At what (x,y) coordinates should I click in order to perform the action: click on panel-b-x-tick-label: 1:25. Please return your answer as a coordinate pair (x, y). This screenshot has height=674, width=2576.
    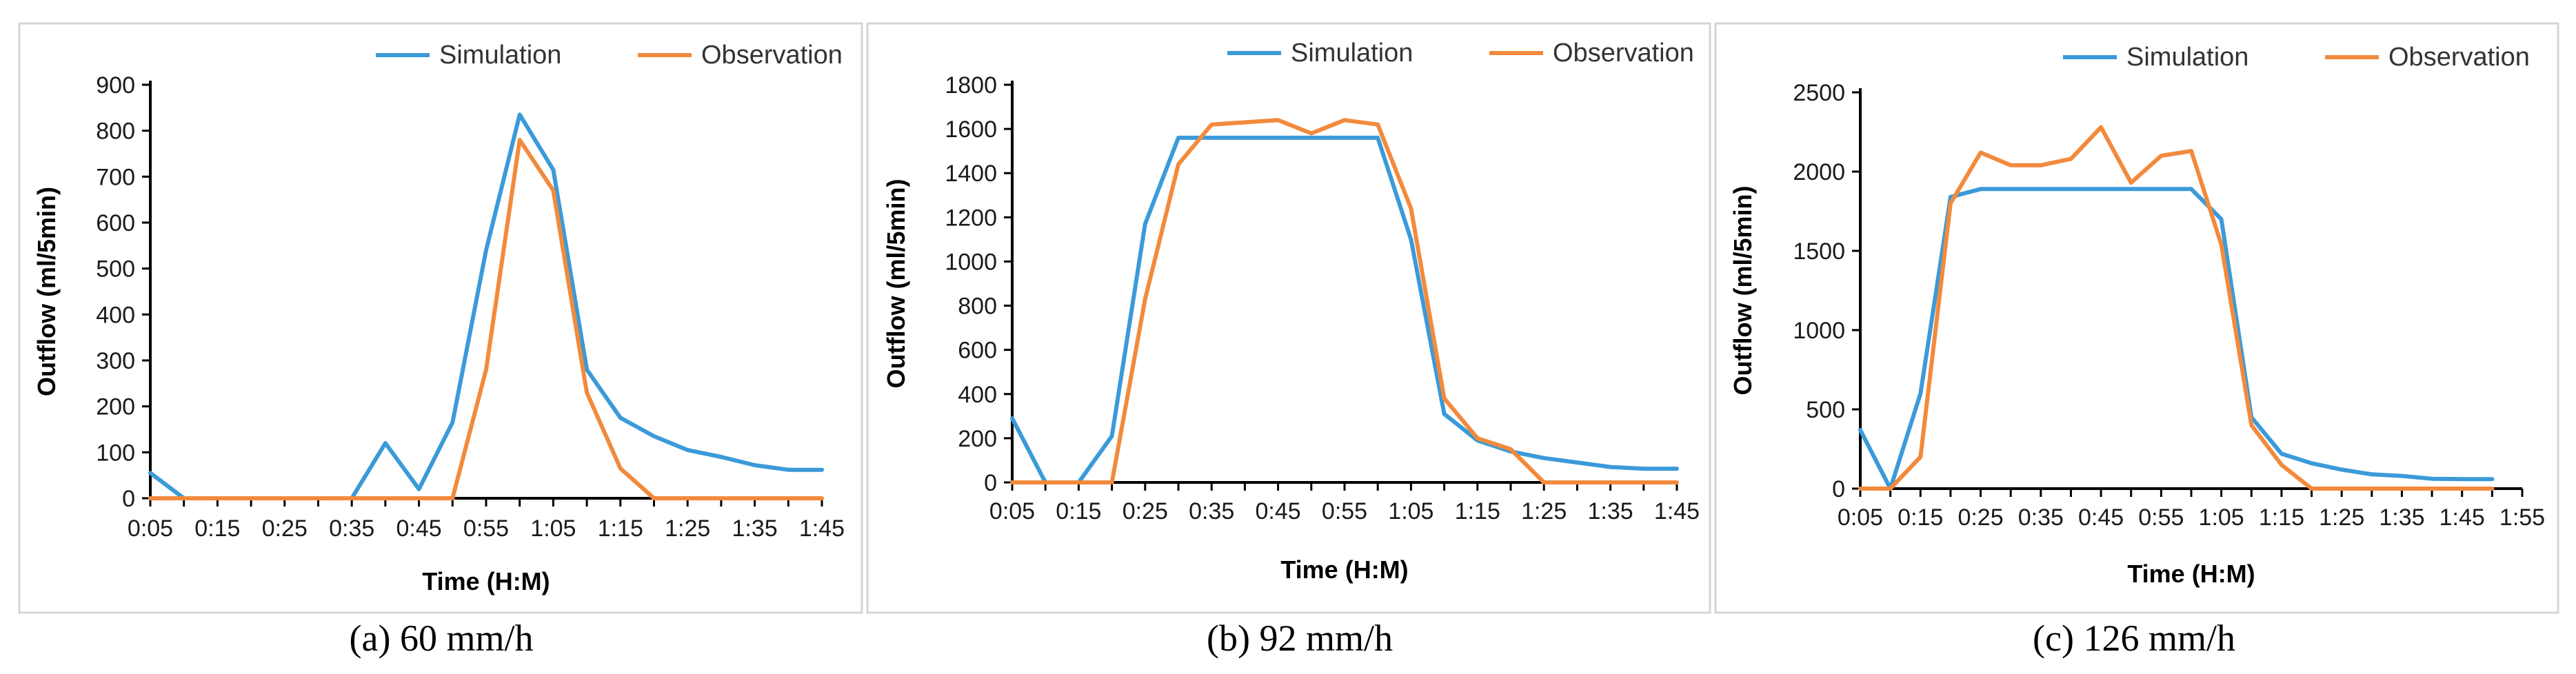
    Looking at the image, I should click on (1544, 511).